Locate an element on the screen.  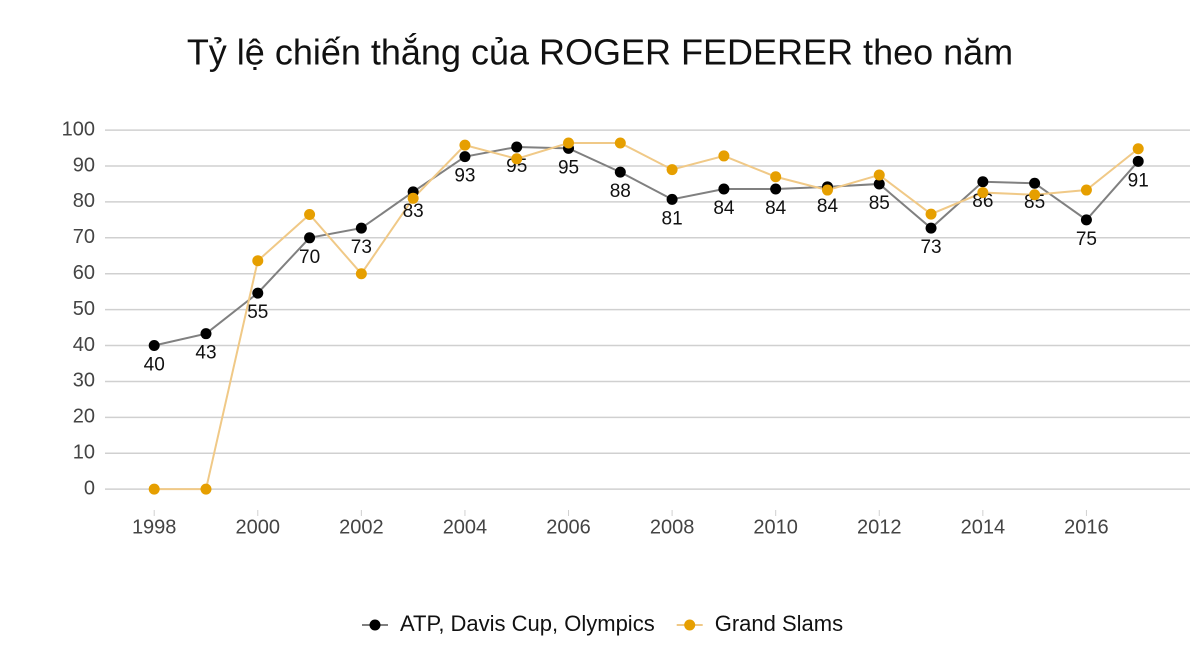
data-label: 91 is located at coordinates (1138, 180).